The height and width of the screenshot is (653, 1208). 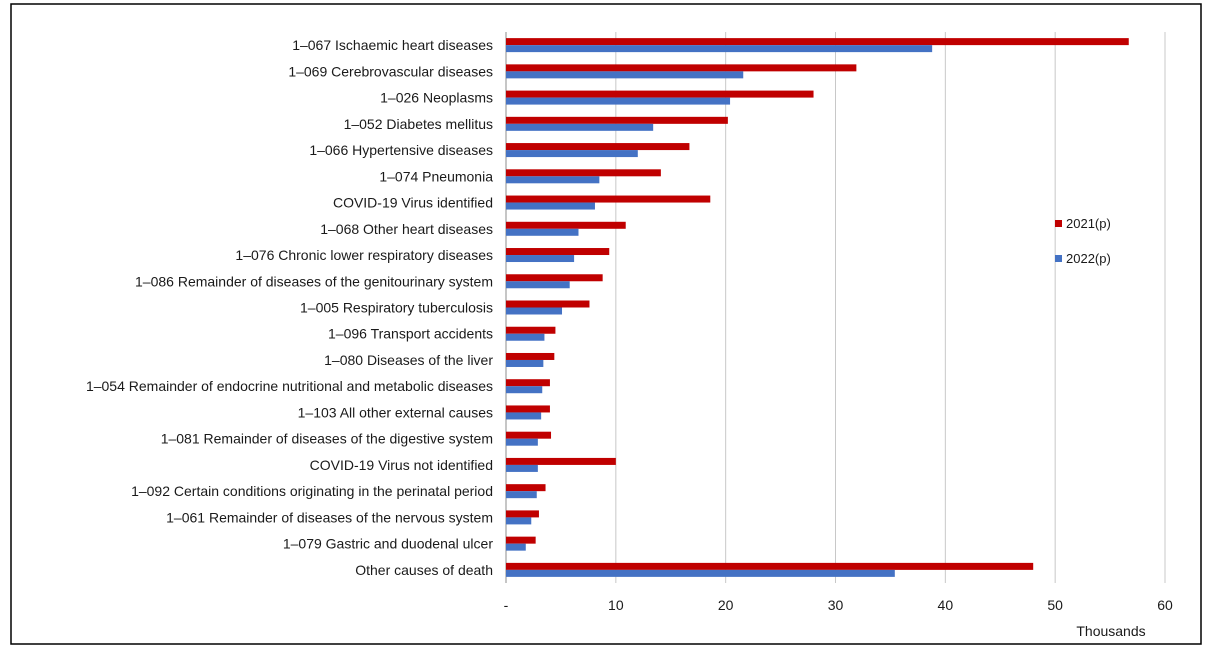 What do you see at coordinates (946, 605) in the screenshot?
I see `x-tick-label: 40` at bounding box center [946, 605].